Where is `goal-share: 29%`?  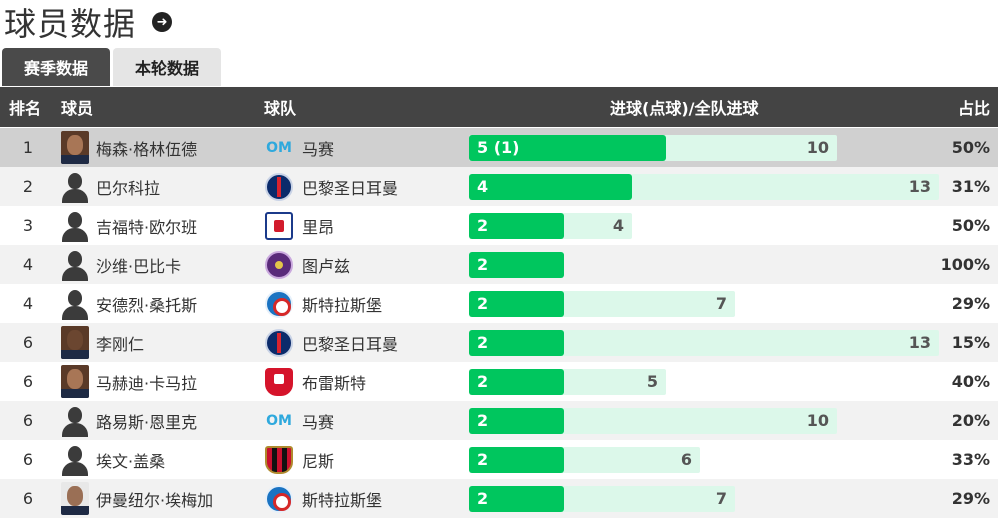 goal-share: 29% is located at coordinates (970, 303).